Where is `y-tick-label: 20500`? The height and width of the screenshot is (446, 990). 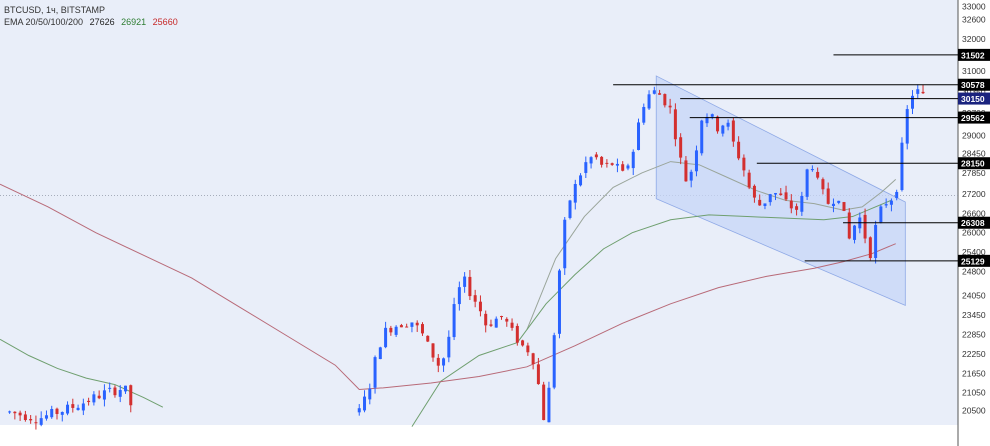
y-tick-label: 20500 is located at coordinates (974, 410).